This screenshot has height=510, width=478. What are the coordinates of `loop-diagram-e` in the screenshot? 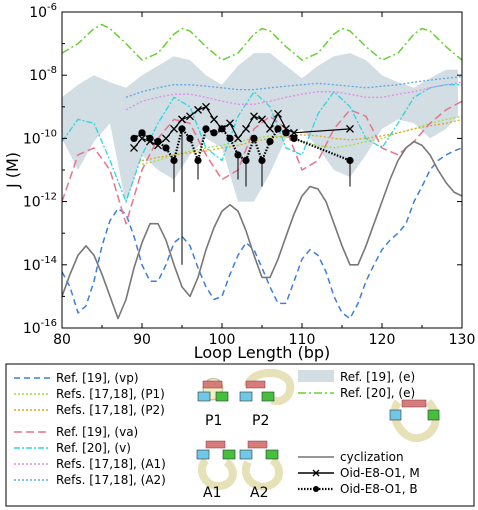 It's located at (414, 420).